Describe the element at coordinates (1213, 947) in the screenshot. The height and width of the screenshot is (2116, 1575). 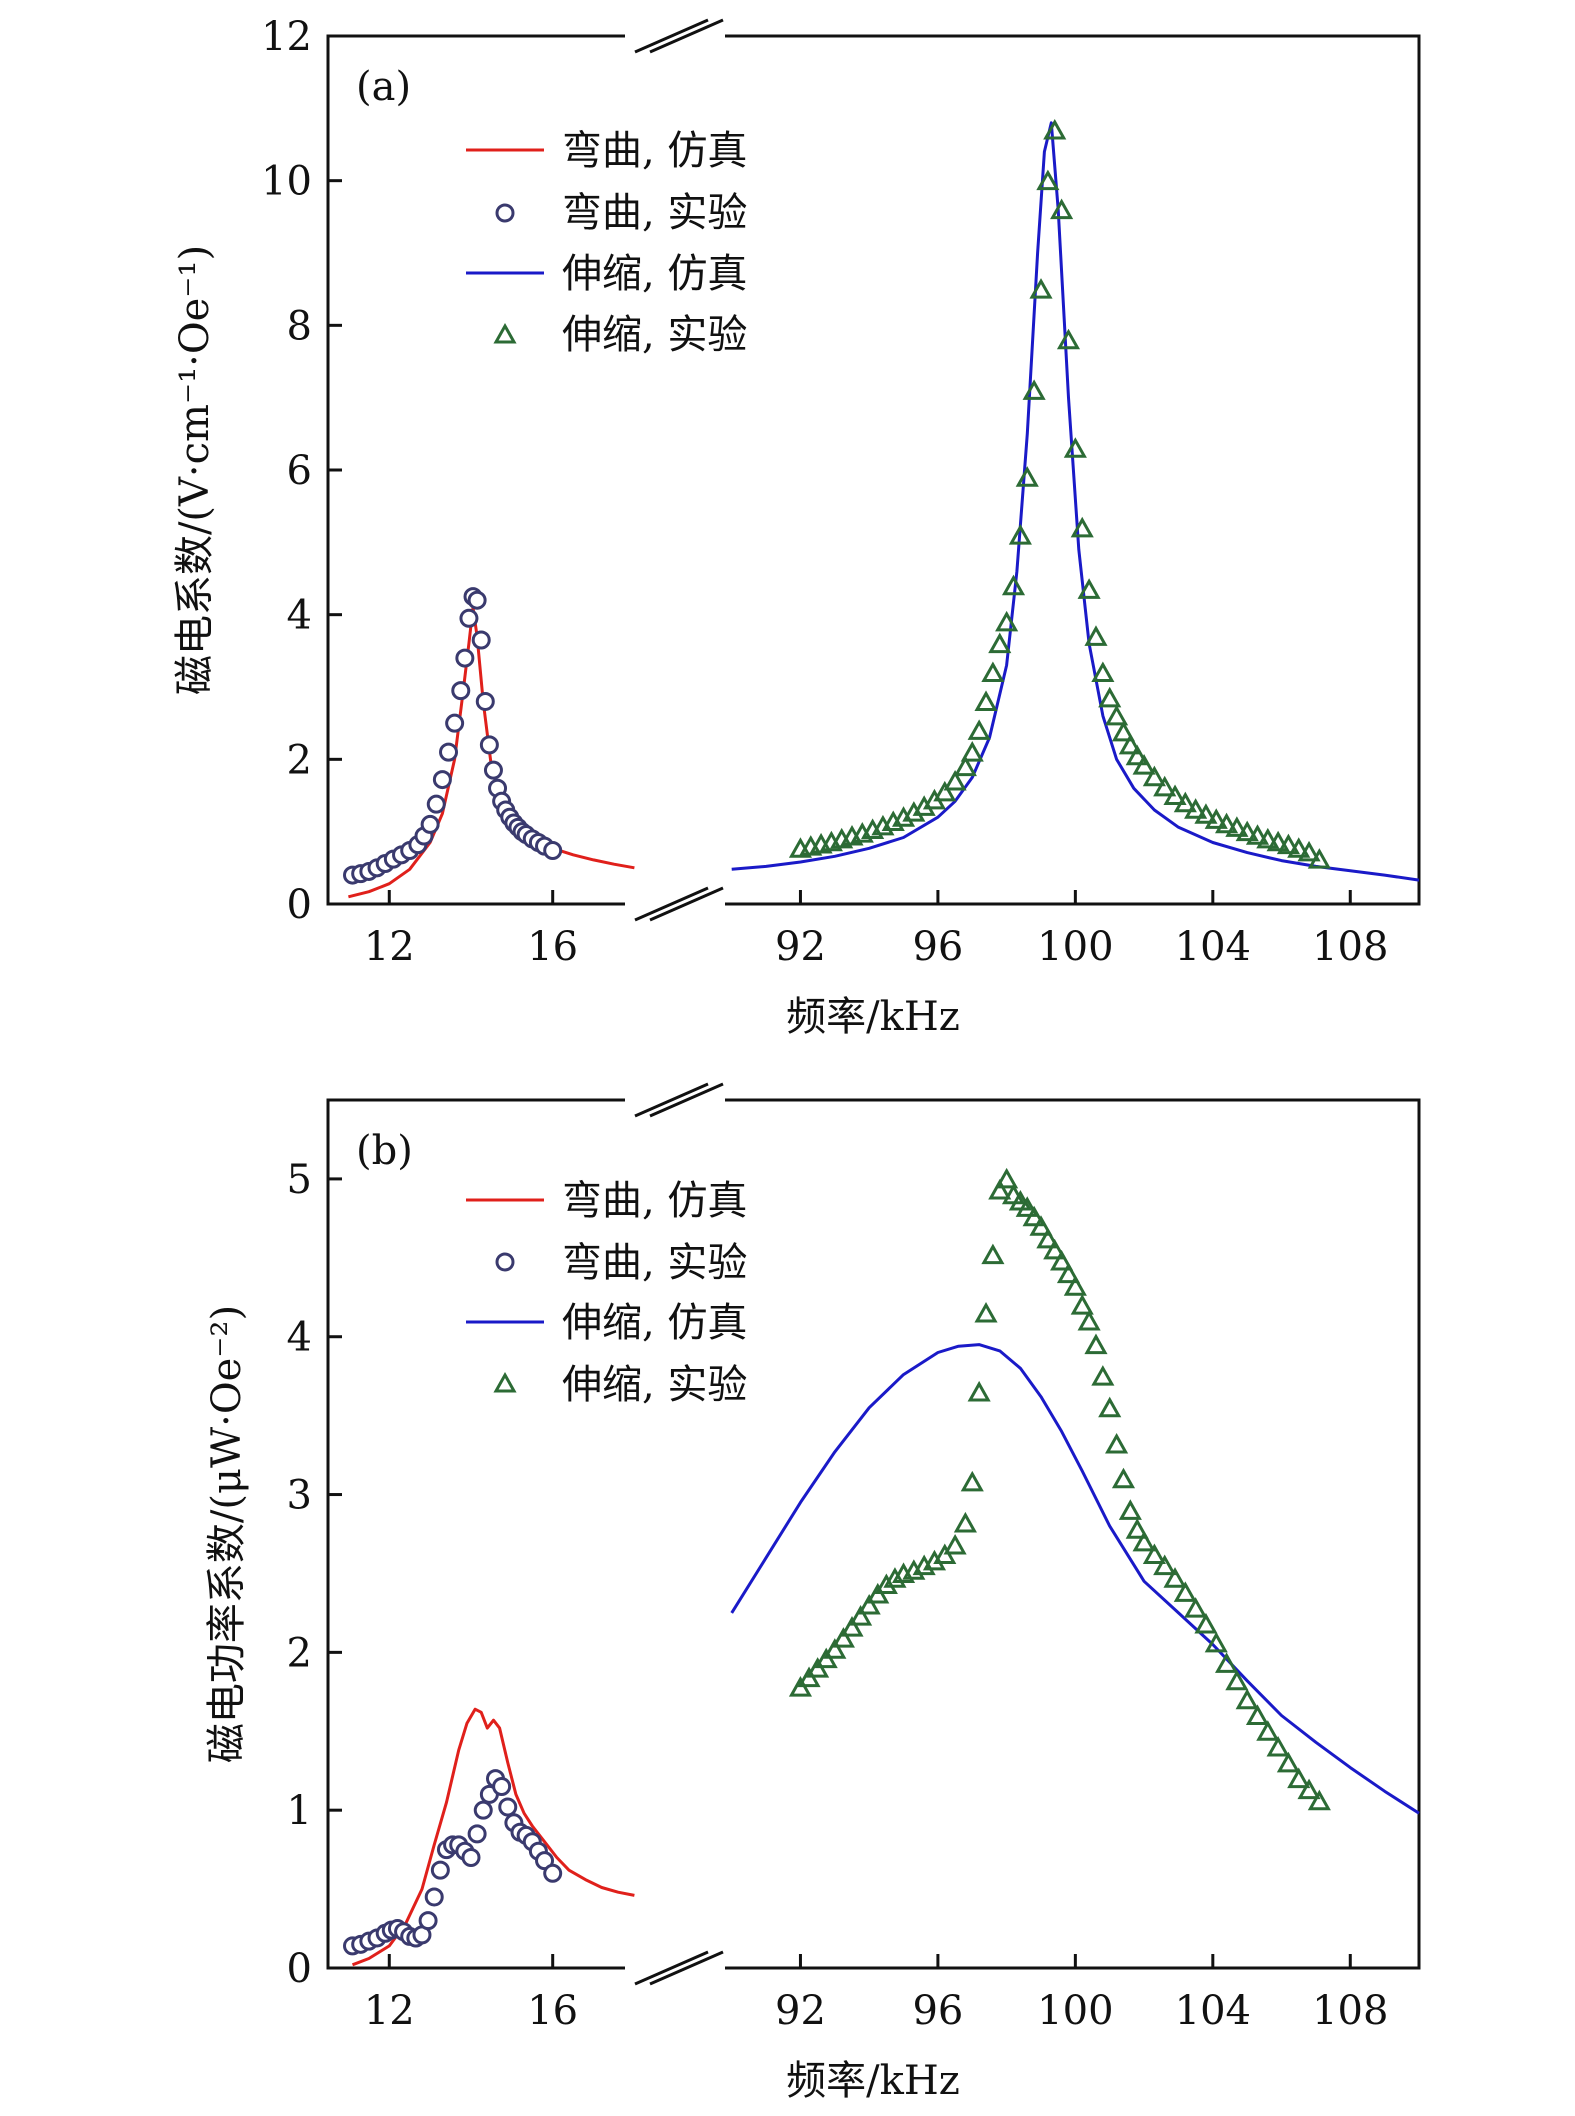
I see `x-tick-label: 104` at that location.